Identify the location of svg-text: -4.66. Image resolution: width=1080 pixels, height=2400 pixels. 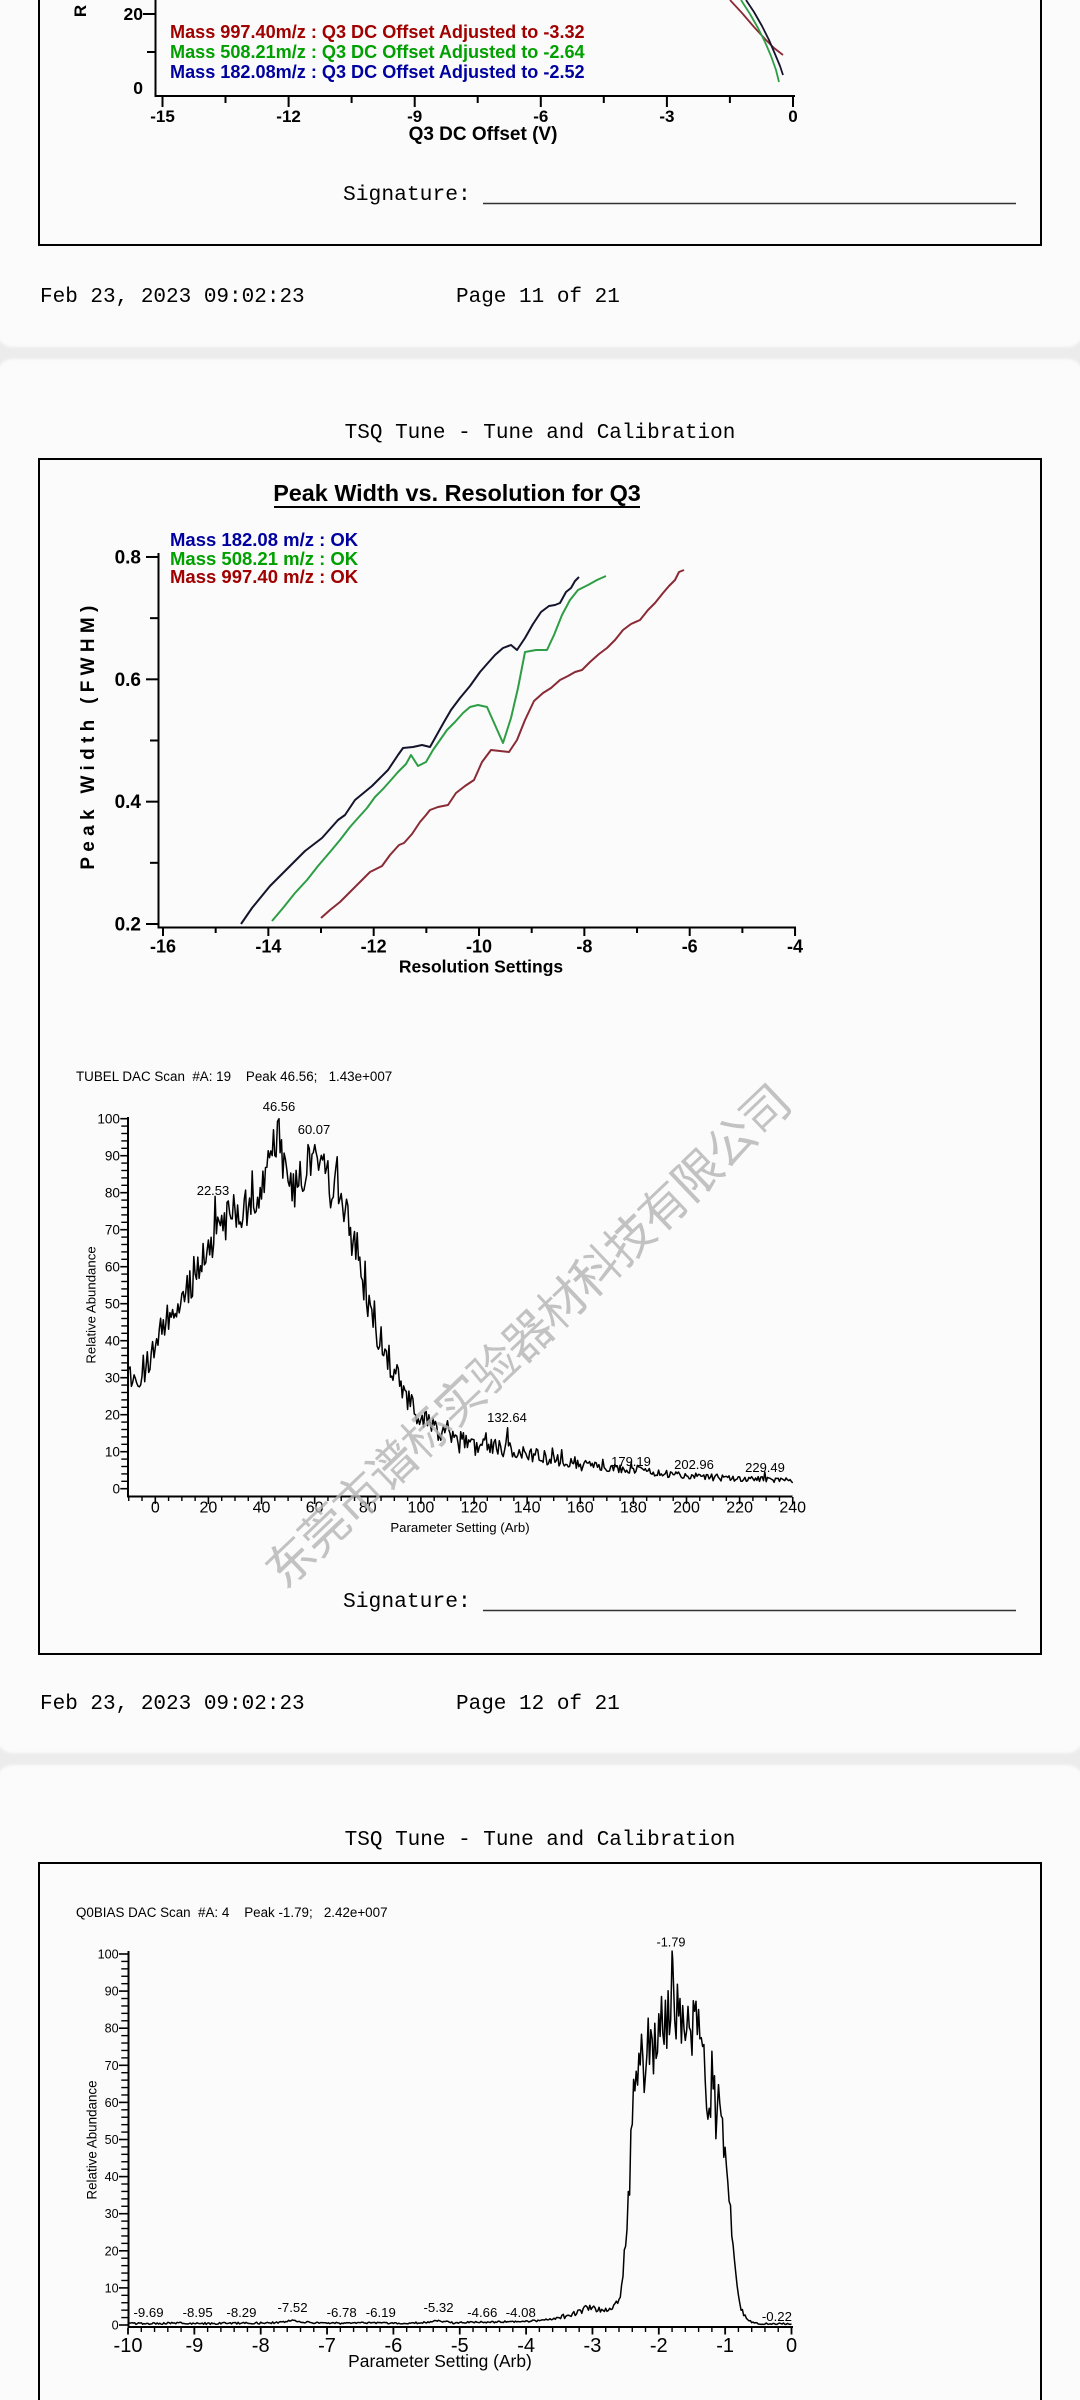
(482, 2312).